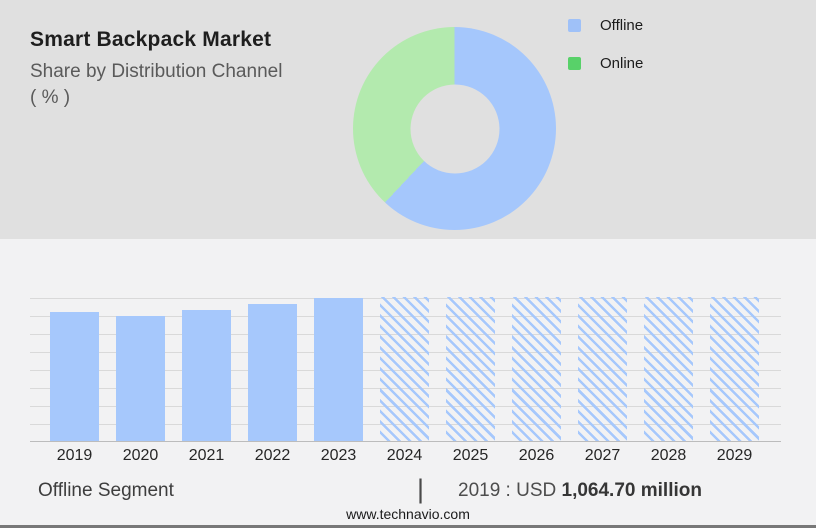 The height and width of the screenshot is (528, 816). What do you see at coordinates (140, 378) in the screenshot?
I see `bar-2020` at bounding box center [140, 378].